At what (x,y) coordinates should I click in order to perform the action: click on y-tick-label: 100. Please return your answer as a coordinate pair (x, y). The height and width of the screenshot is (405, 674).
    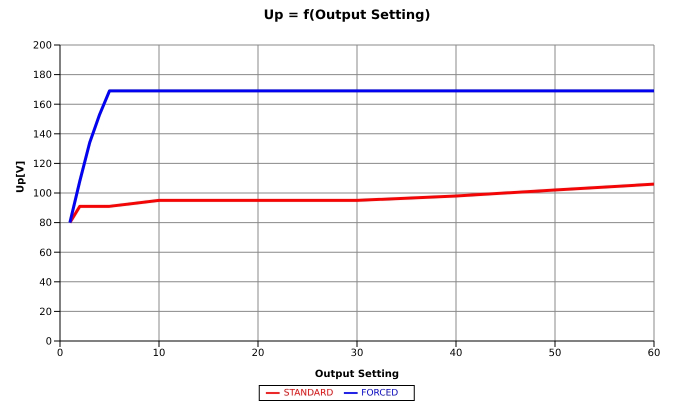
    Looking at the image, I should click on (42, 194).